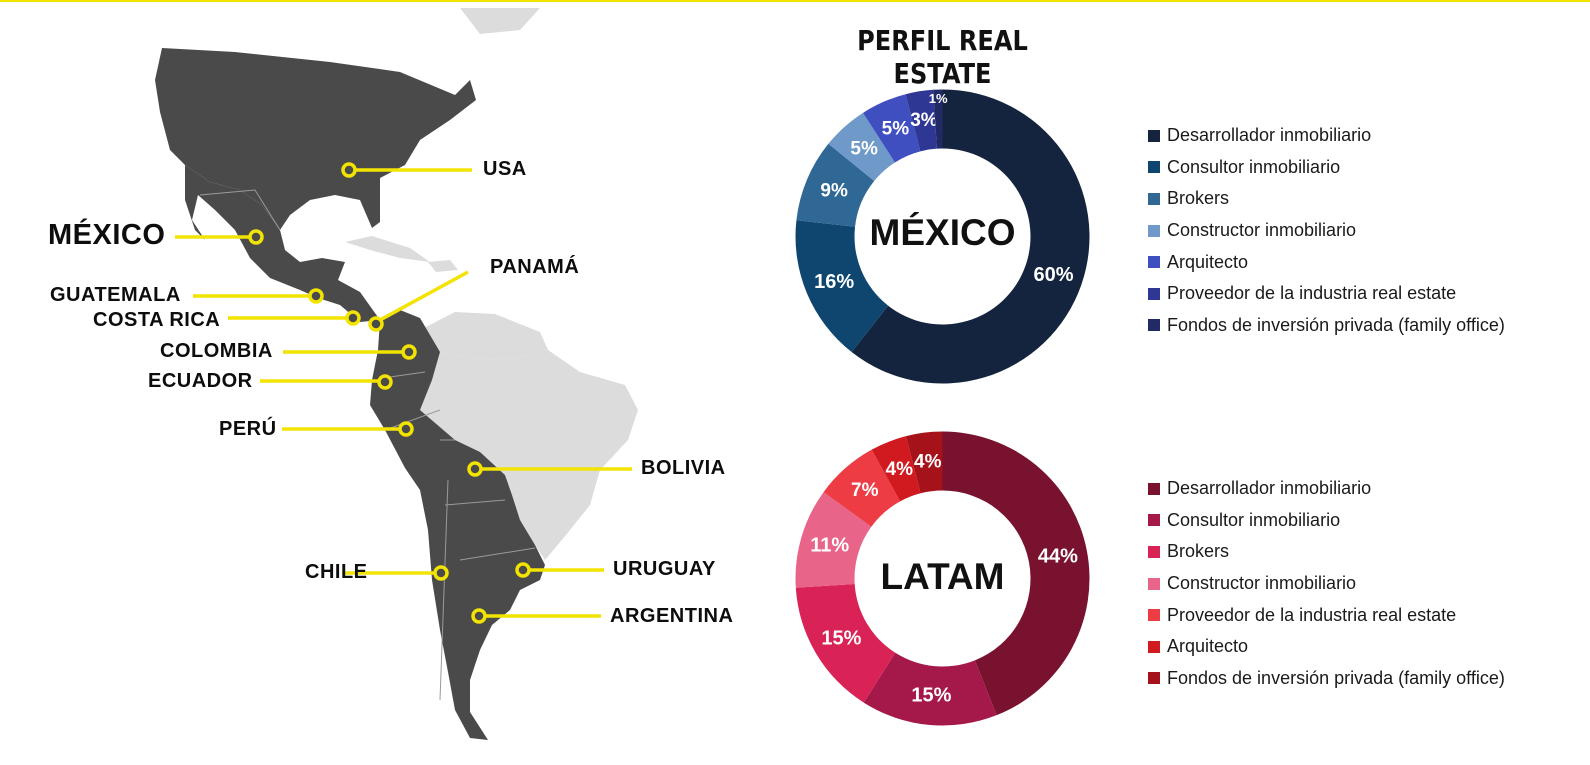 The width and height of the screenshot is (1590, 765). I want to click on label-uruguay: URUGUAY, so click(664, 569).